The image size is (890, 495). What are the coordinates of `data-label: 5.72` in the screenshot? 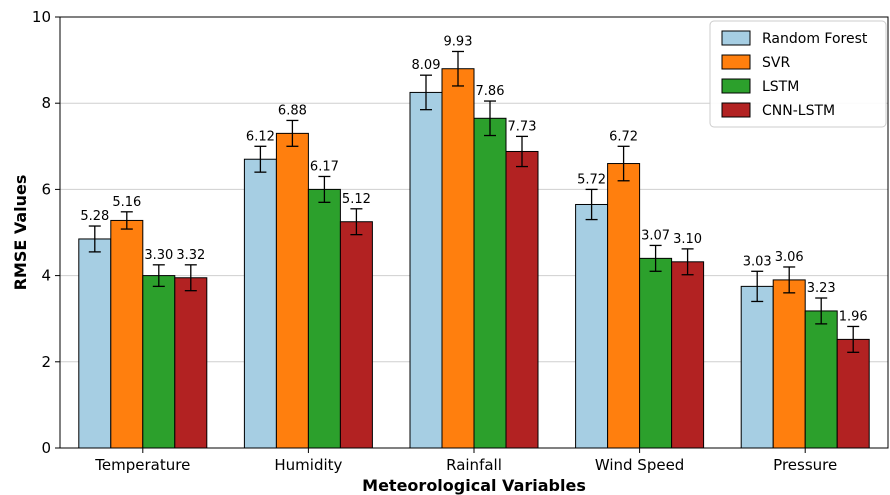 It's located at (591, 179).